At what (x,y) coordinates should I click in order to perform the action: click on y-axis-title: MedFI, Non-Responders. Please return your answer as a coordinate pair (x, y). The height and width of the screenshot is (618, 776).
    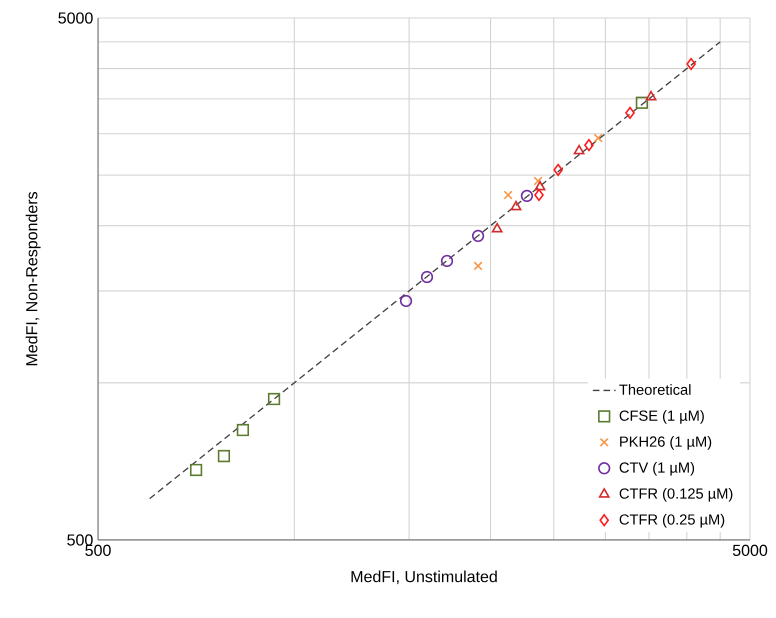
    Looking at the image, I should click on (33, 279).